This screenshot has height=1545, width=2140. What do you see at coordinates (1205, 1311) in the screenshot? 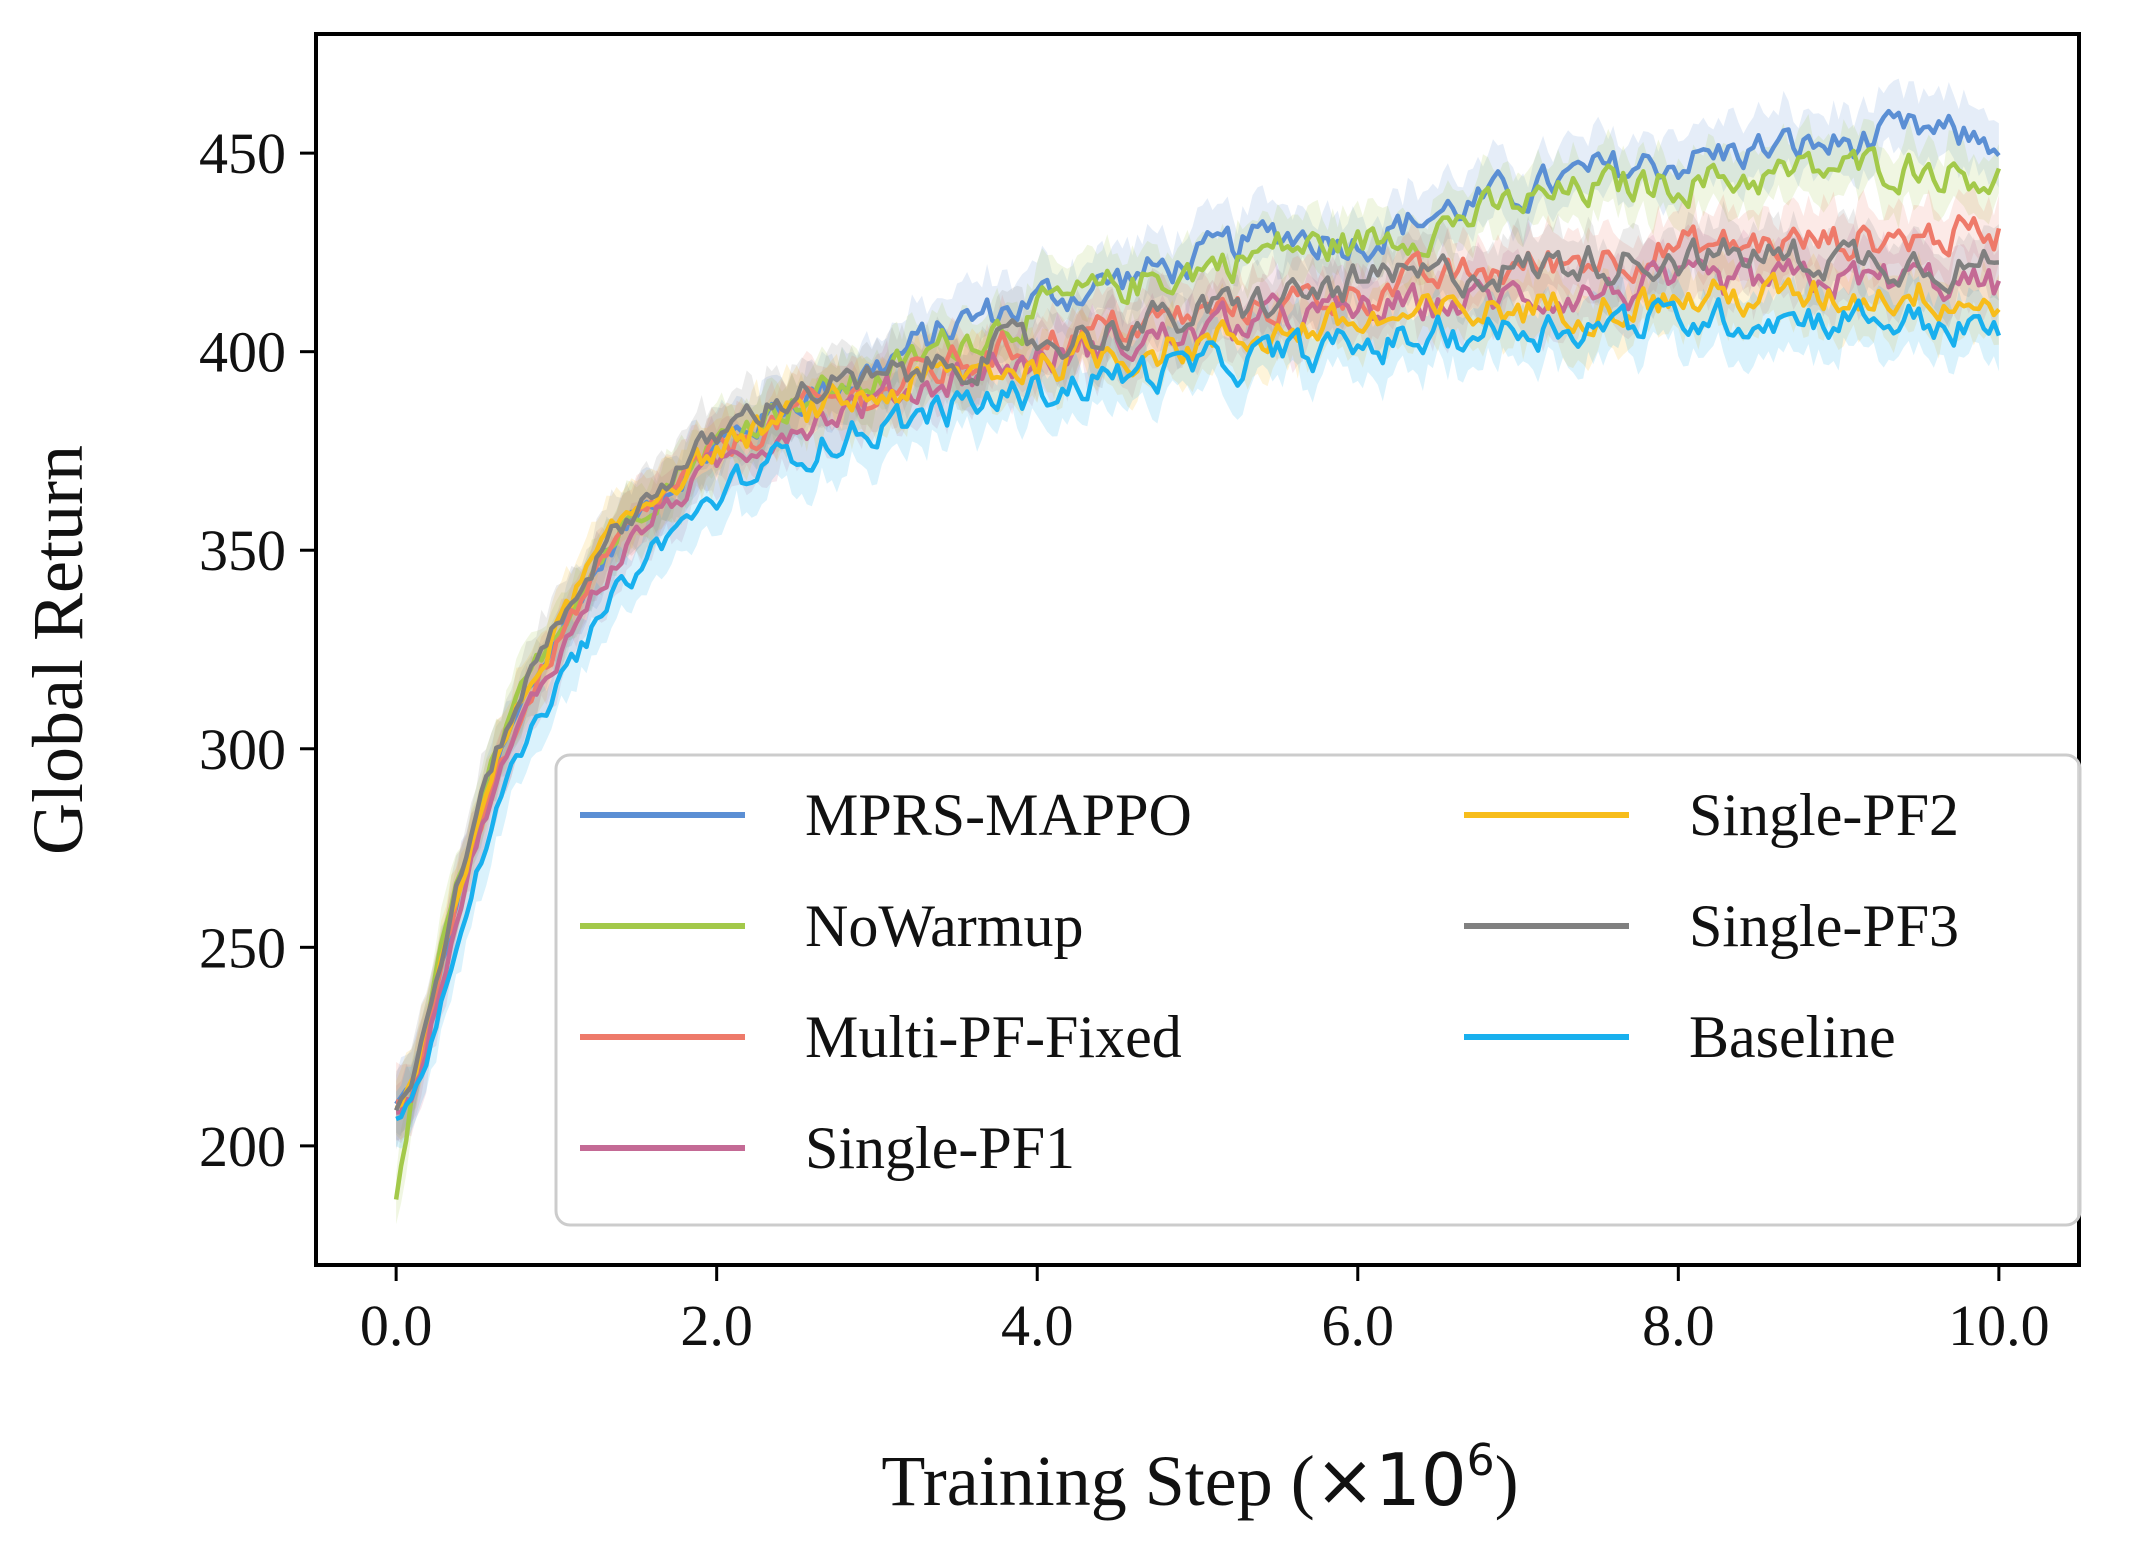
I see `x-axis-ticks: 0.0 2.0 4.0 6.0 8.0 10.0` at bounding box center [1205, 1311].